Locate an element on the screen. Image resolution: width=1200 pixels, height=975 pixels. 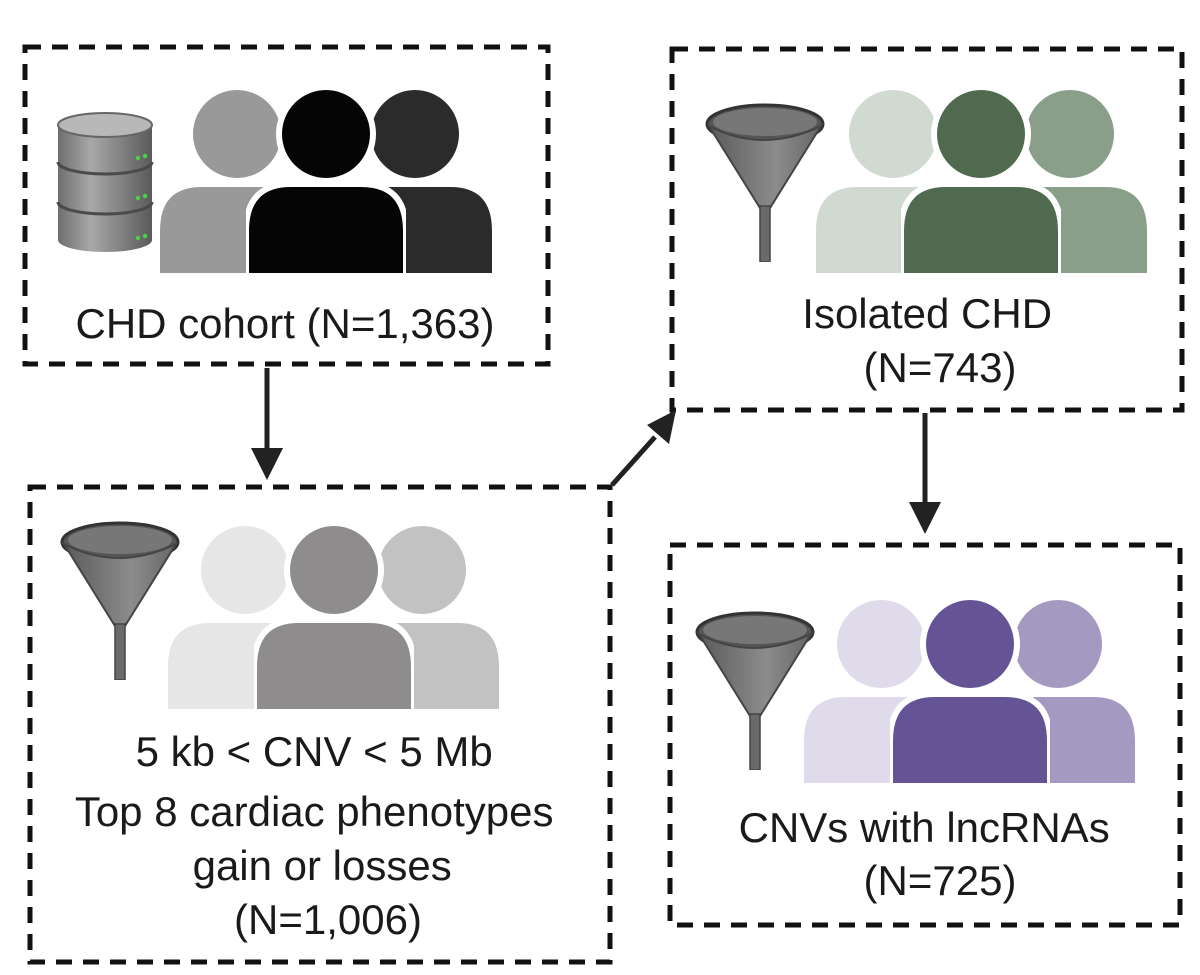
lncrna-line-2: (N=725) is located at coordinates (940, 880).